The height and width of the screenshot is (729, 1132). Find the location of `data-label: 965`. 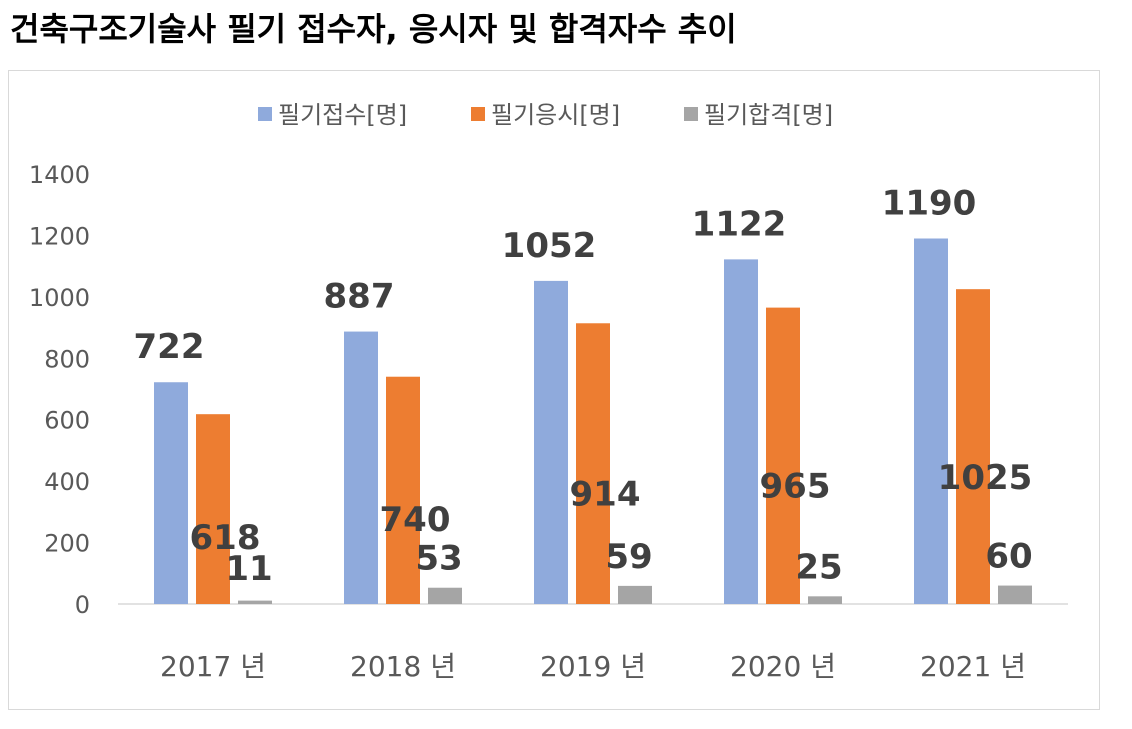

data-label: 965 is located at coordinates (795, 487).